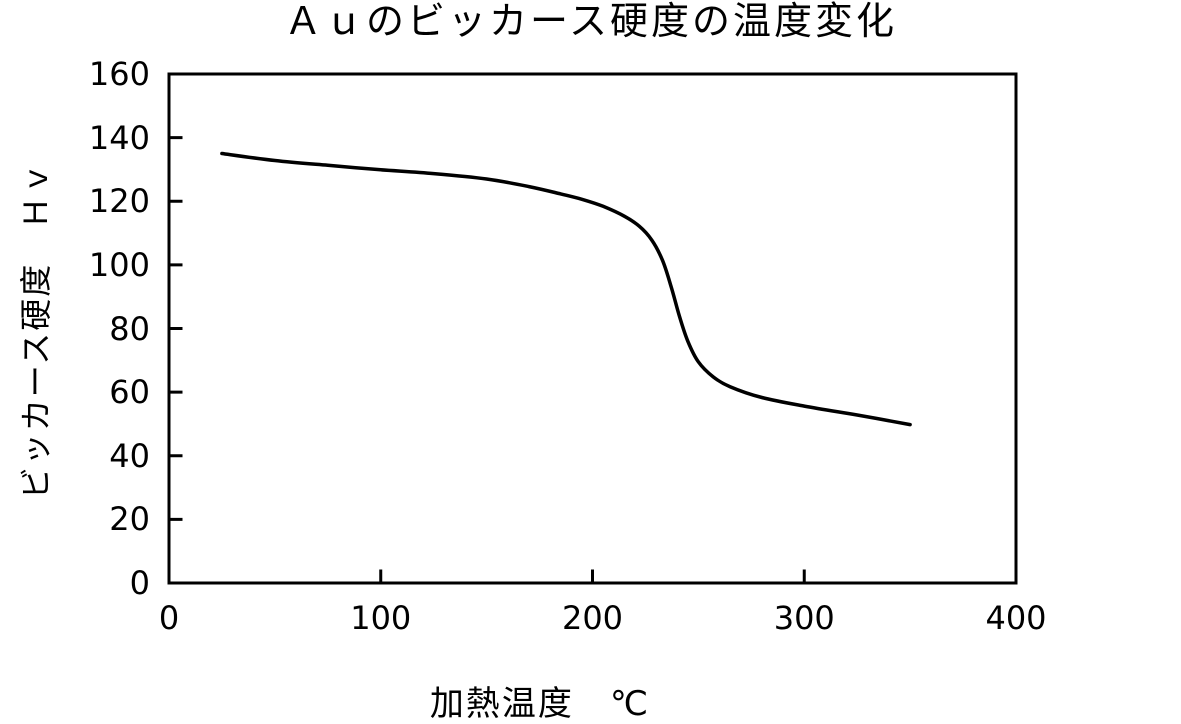  Describe the element at coordinates (590, 21) in the screenshot. I see `chart-title: Ａｕのビッカース硬度の温度変化` at that location.